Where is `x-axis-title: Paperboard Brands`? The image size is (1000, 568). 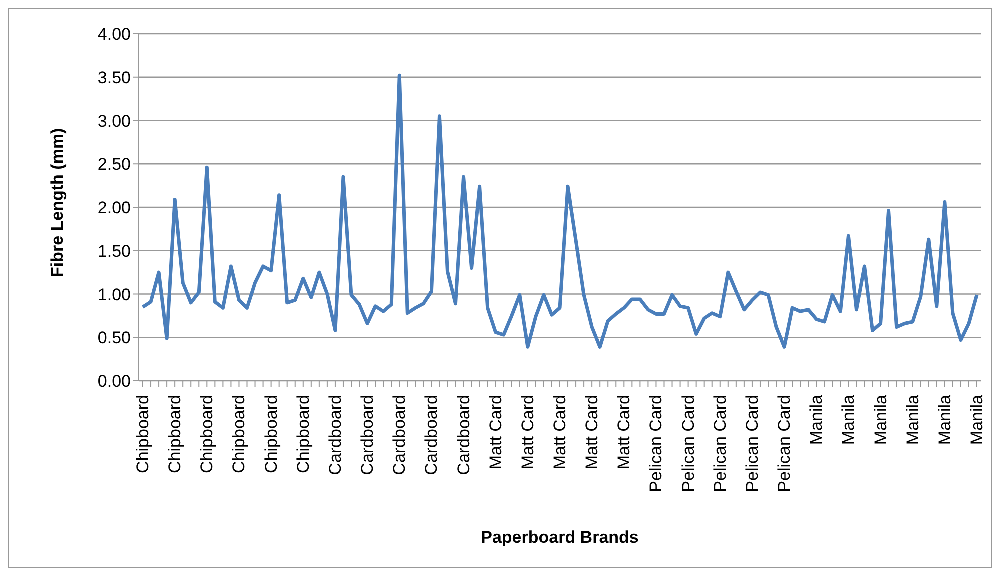
x-axis-title: Paperboard Brands is located at coordinates (560, 537).